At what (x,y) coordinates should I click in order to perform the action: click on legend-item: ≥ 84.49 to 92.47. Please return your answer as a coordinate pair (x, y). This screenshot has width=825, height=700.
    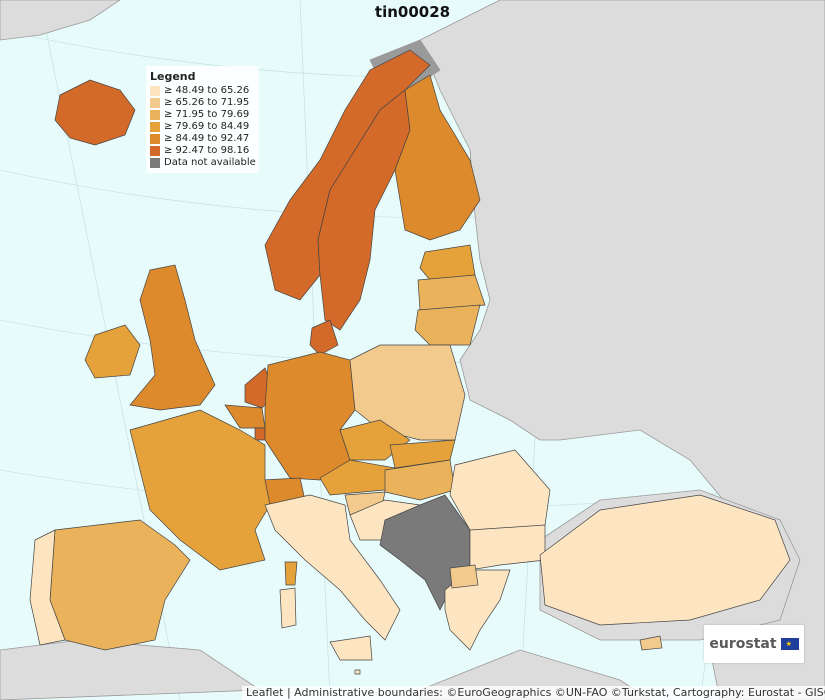
    Looking at the image, I should click on (202, 139).